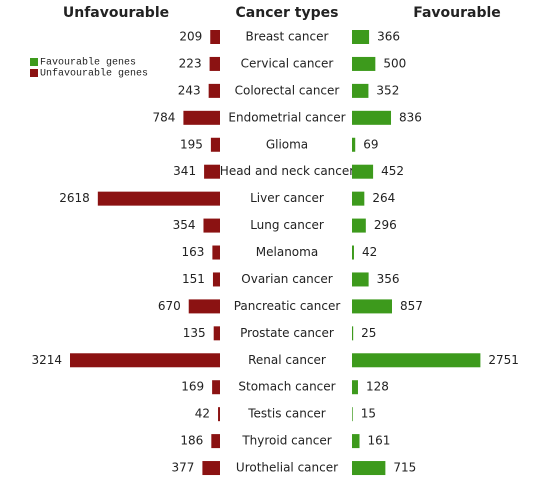 This screenshot has width=556, height=498. What do you see at coordinates (286, 441) in the screenshot?
I see `category-label: Thyroid cancer` at bounding box center [286, 441].